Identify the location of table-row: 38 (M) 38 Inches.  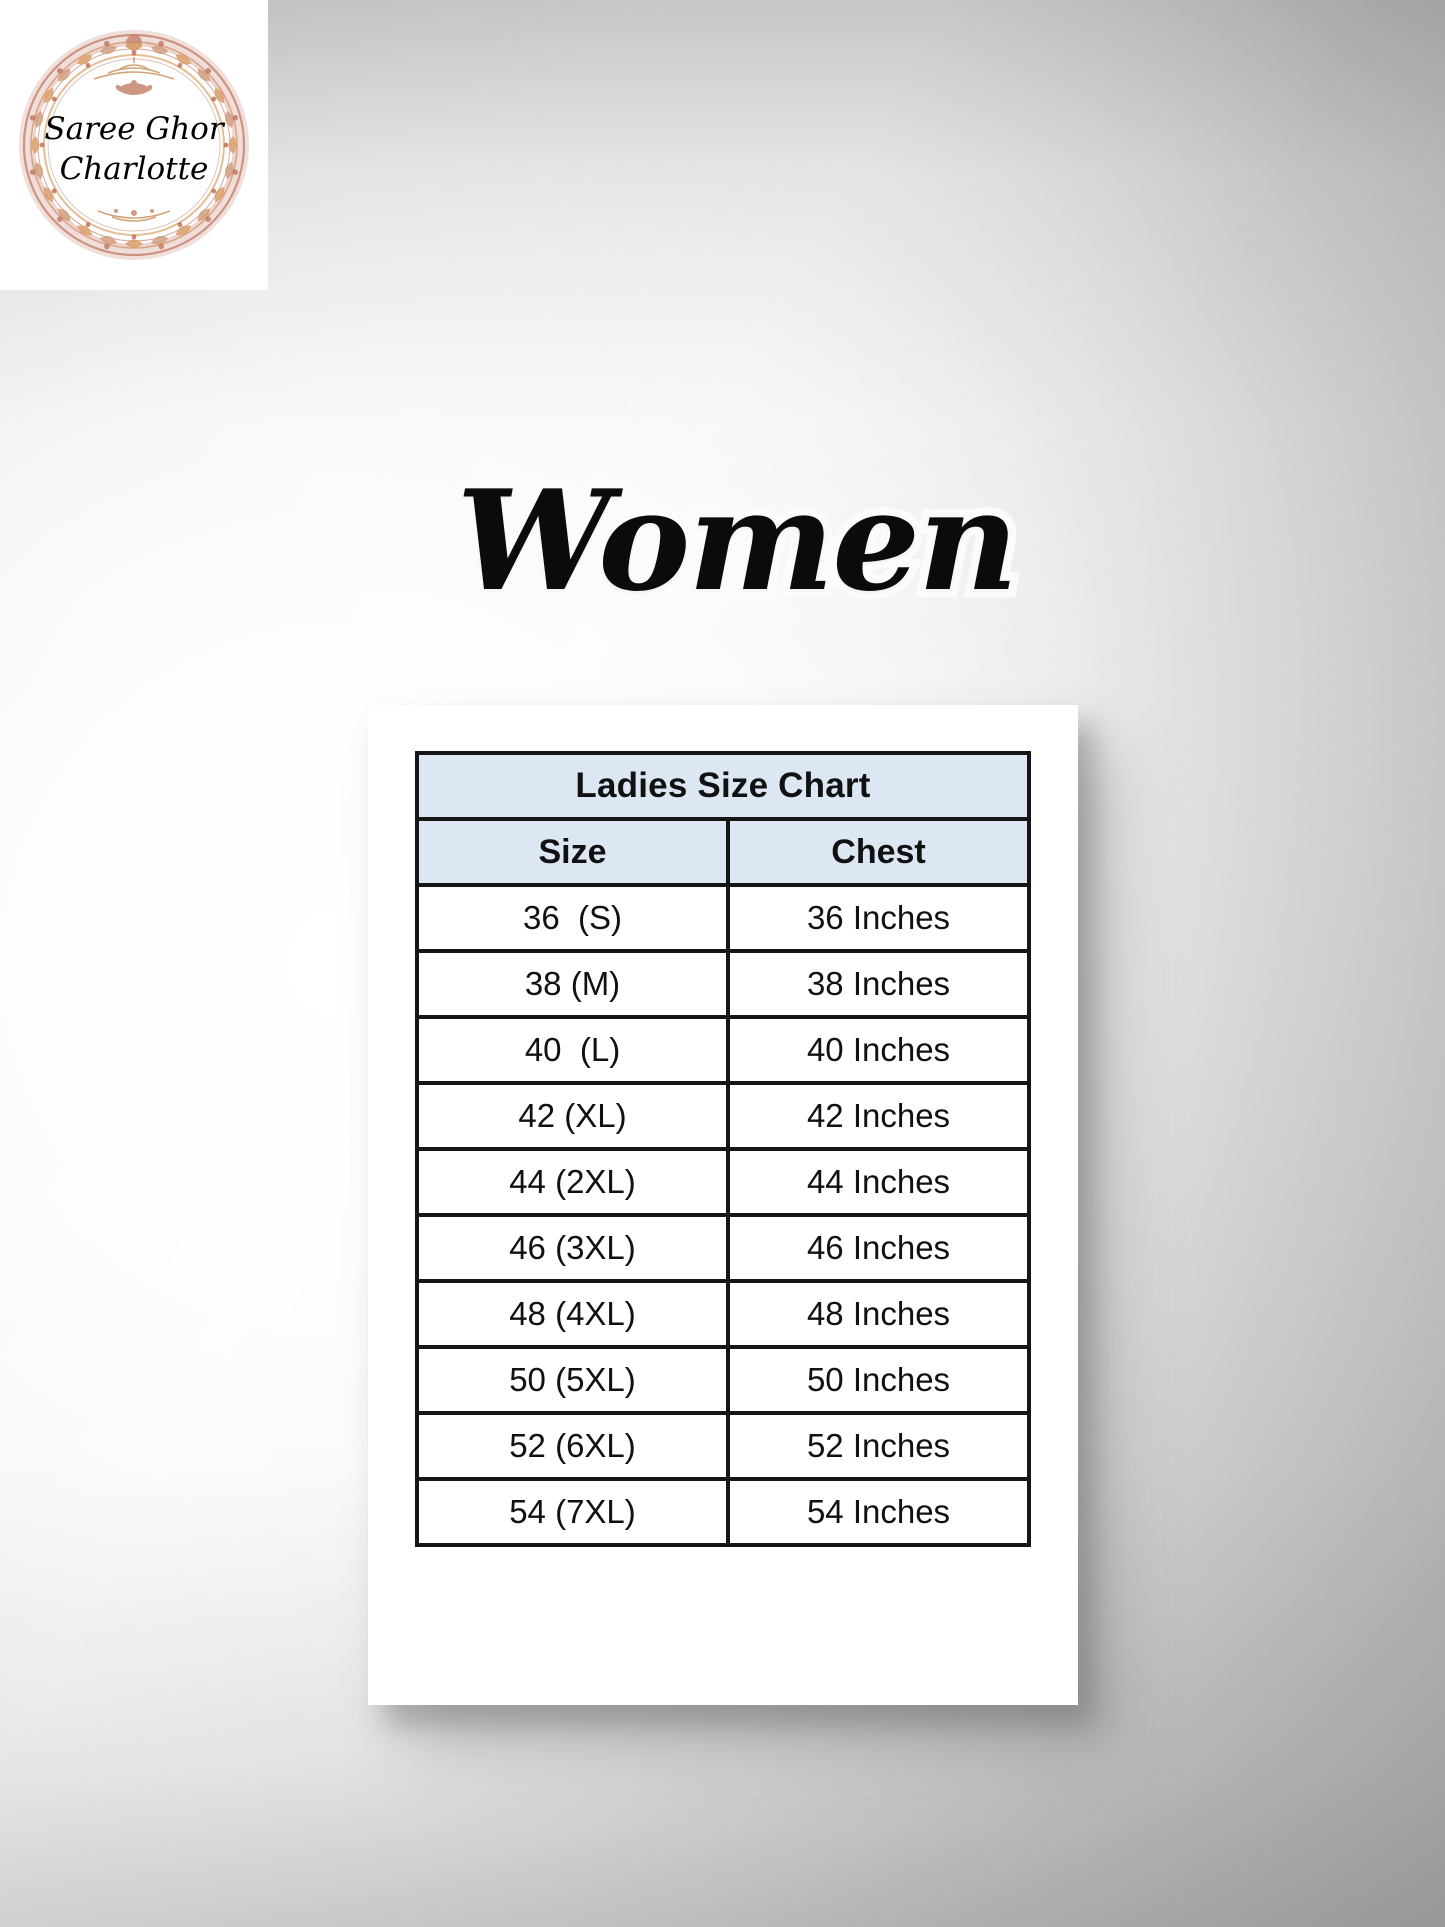
(723, 984).